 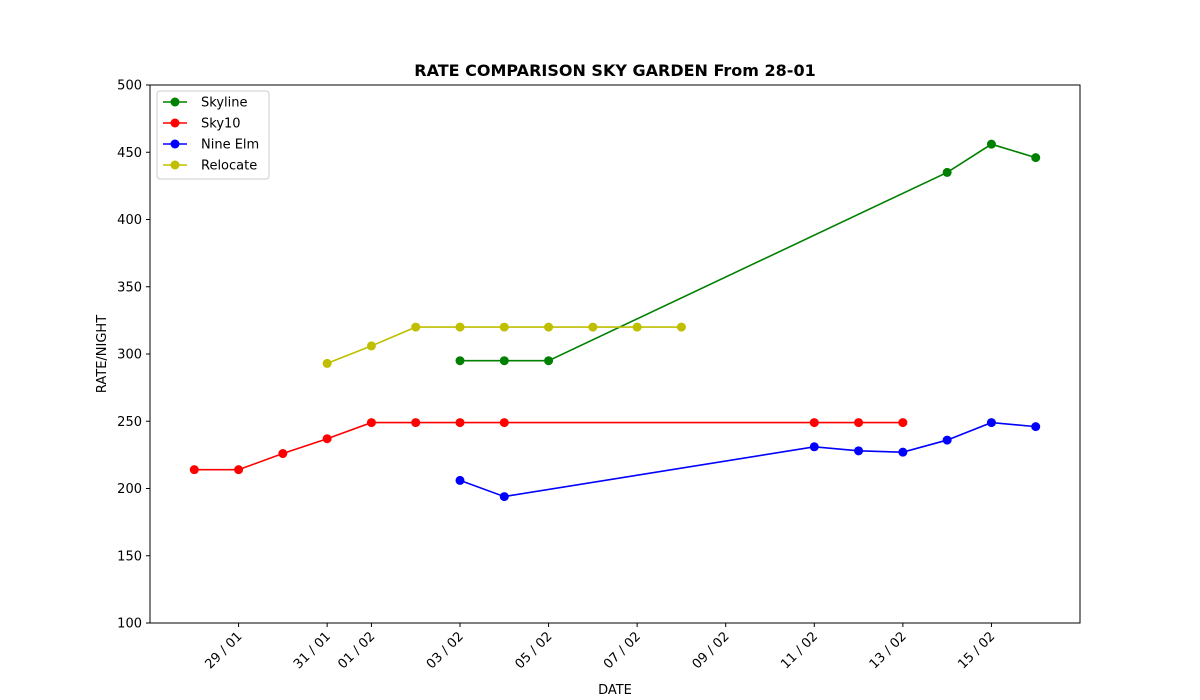 I want to click on legend: Skyline Sky10 Nine Elm Relocate, so click(x=213, y=135).